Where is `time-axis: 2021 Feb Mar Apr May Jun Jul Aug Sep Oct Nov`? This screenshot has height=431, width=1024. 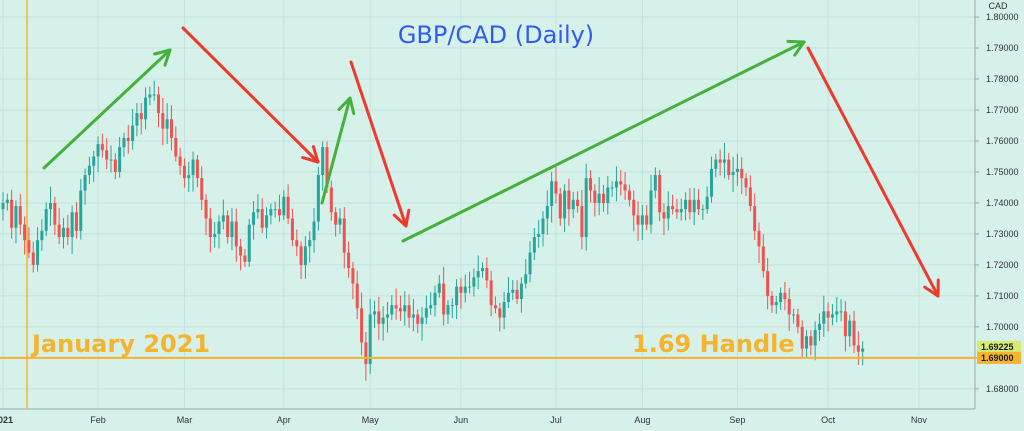 time-axis: 2021 Feb Mar Apr May Jun Jul Aug Sep Oct Nov is located at coordinates (463, 420).